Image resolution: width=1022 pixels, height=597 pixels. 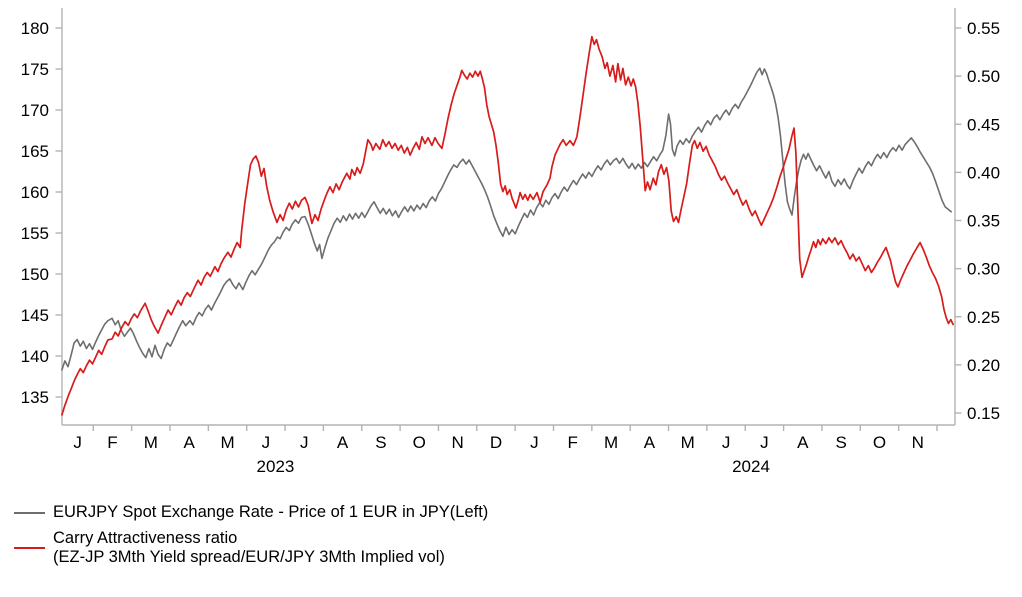 What do you see at coordinates (35, 192) in the screenshot?
I see `left-tick-label: 160` at bounding box center [35, 192].